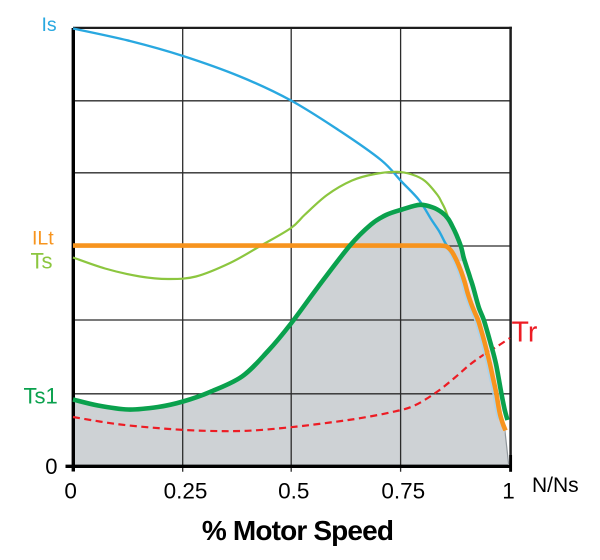  What do you see at coordinates (42, 261) in the screenshot?
I see `svg-text: Ts` at bounding box center [42, 261].